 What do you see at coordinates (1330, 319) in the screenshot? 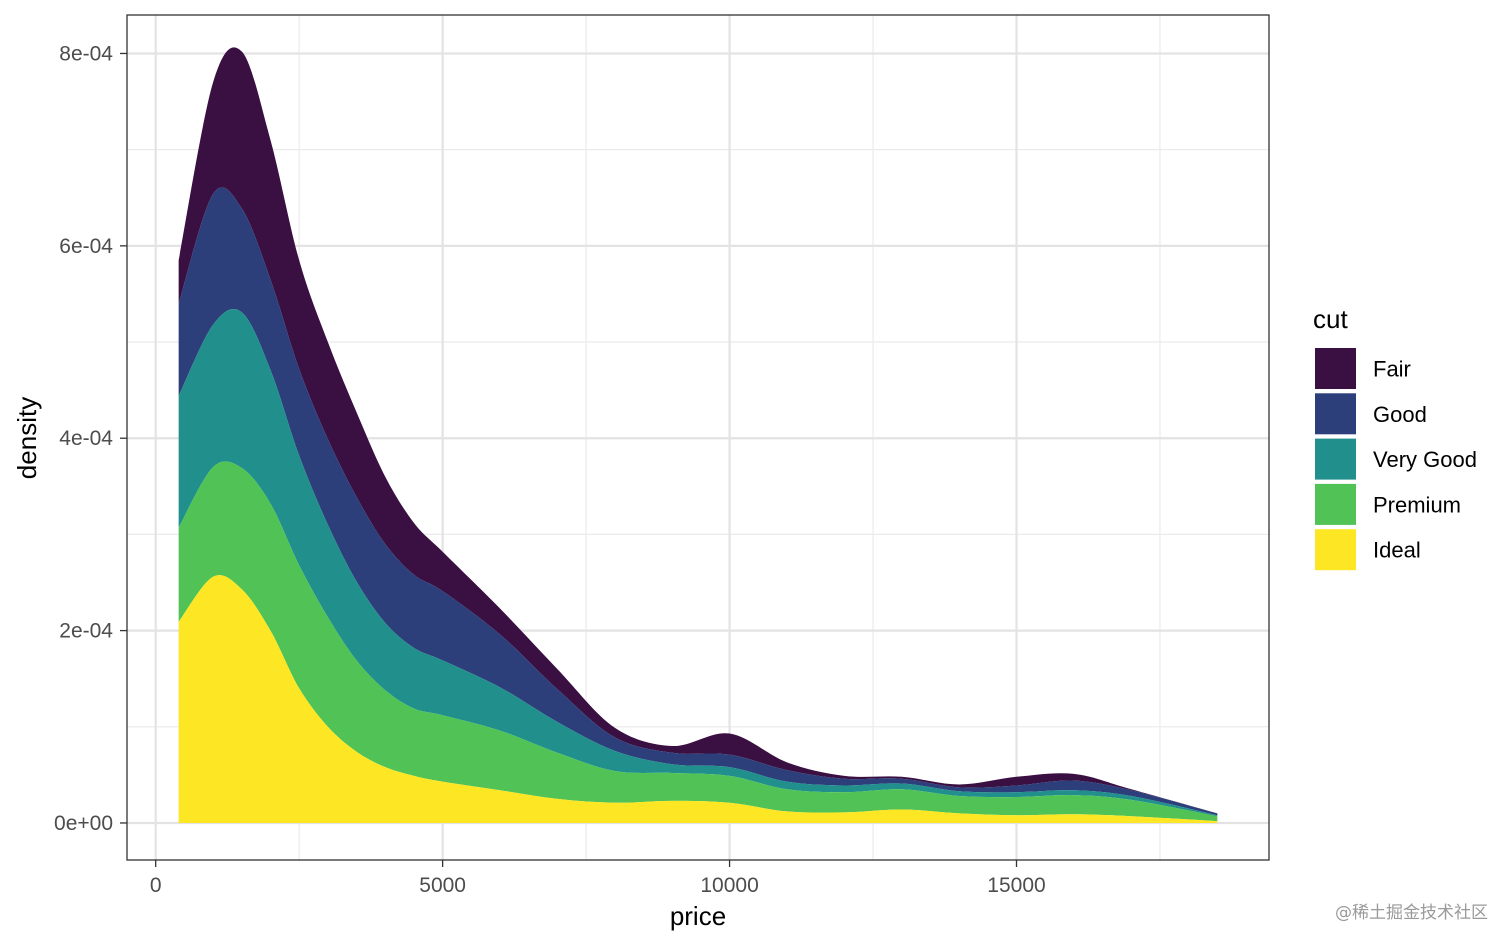
I see `legend-title: cut` at bounding box center [1330, 319].